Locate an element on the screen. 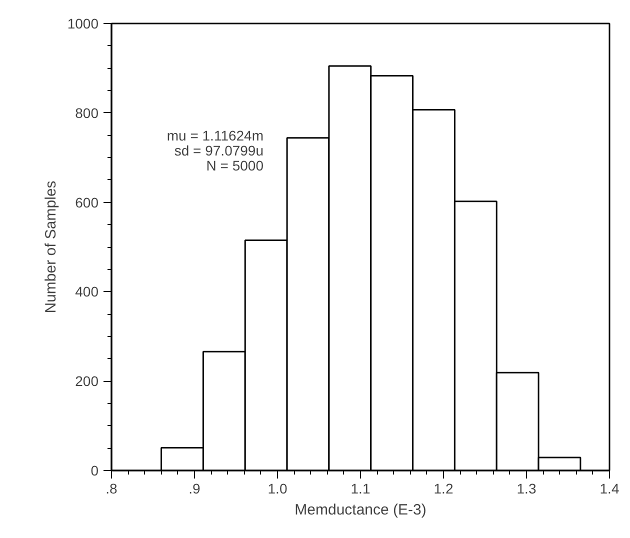 The image size is (630, 538). x-tick-label: 1.3 is located at coordinates (526, 488).